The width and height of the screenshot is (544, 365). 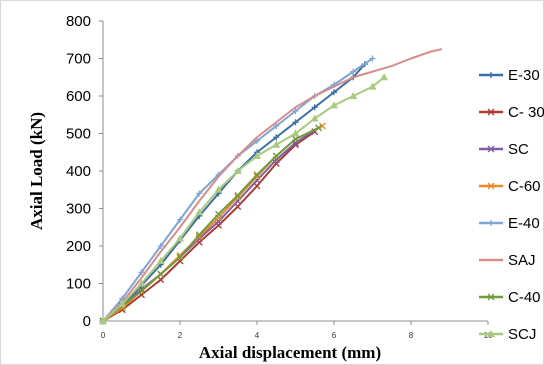 What do you see at coordinates (522, 334) in the screenshot?
I see `legend-label: SCJ` at bounding box center [522, 334].